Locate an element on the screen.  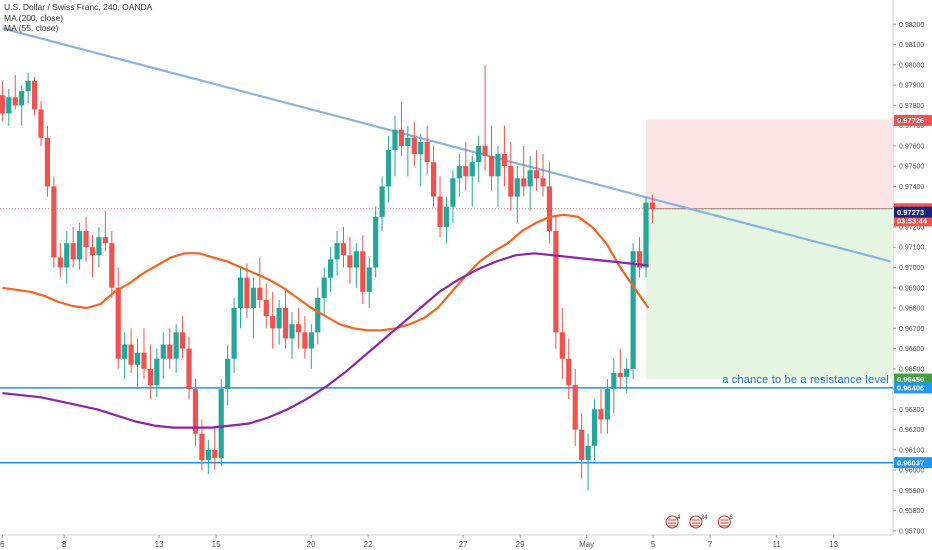
y-tick-label: 0.96700 is located at coordinates (911, 329).